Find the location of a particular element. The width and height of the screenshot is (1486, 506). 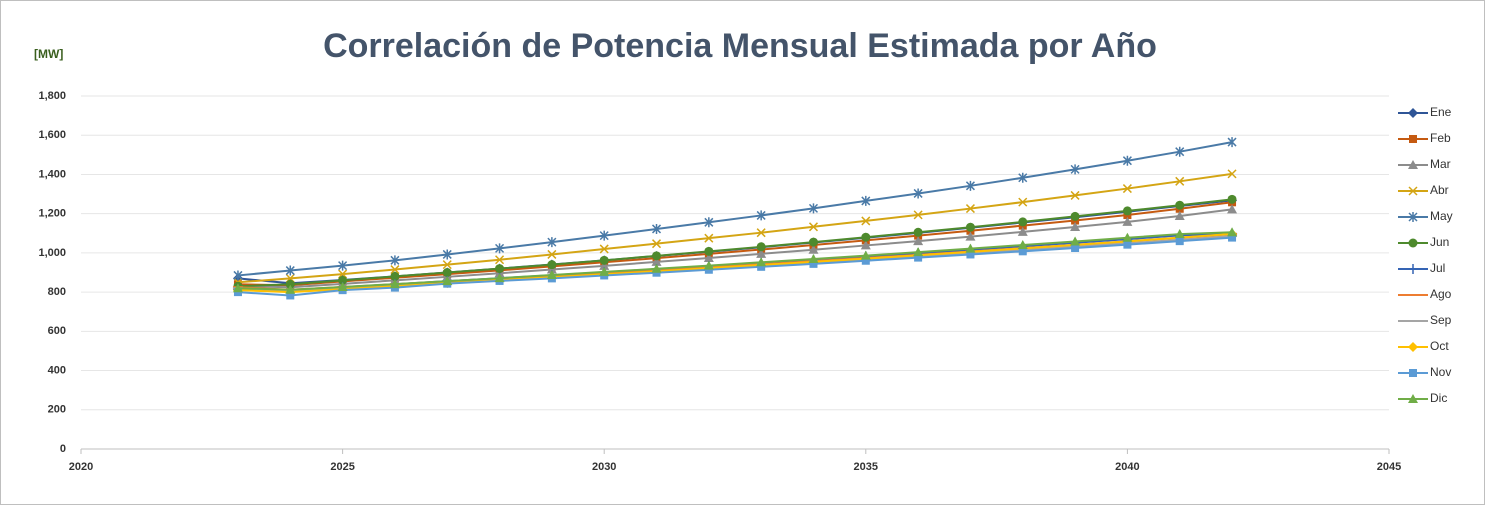

y-tick-label: 200 is located at coordinates (57, 410).